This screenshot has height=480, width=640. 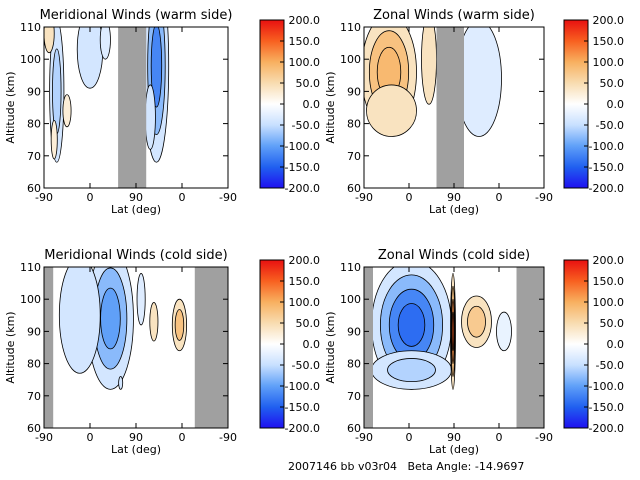 What do you see at coordinates (454, 255) in the screenshot?
I see `chart-title: Zonal Winds (cold side)` at bounding box center [454, 255].